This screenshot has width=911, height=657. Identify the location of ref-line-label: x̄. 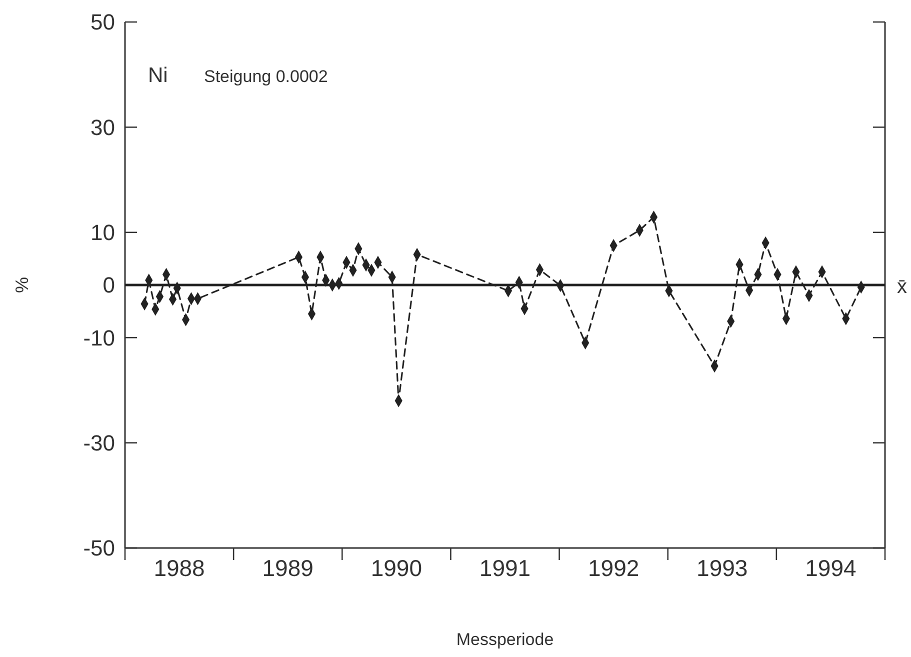
(902, 287).